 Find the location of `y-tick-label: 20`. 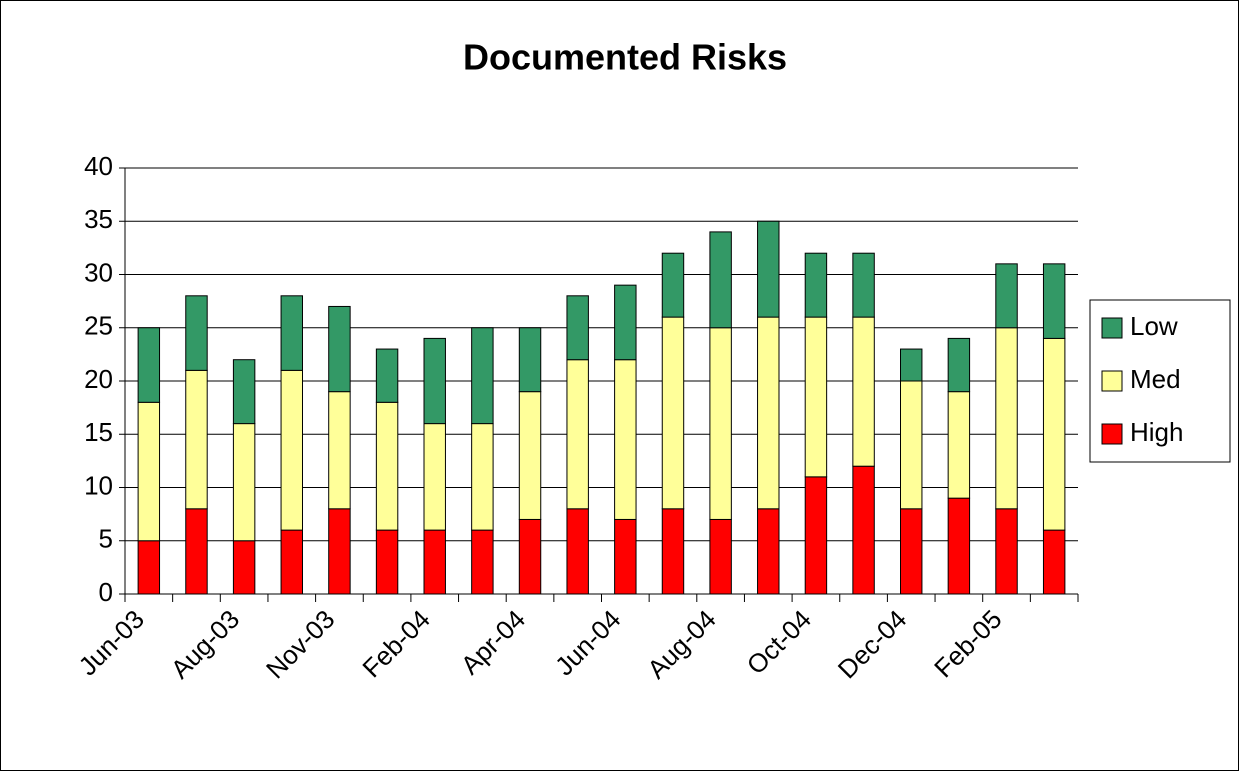

y-tick-label: 20 is located at coordinates (98, 379).